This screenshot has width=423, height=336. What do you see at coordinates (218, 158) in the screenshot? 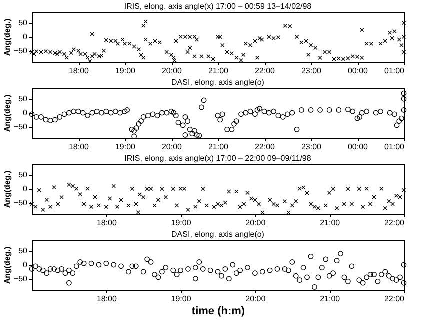
I see `chart-title: IRIS, elong. axis angle(x) 17:00 – 22:00 09–09/11/98` at bounding box center [218, 158].